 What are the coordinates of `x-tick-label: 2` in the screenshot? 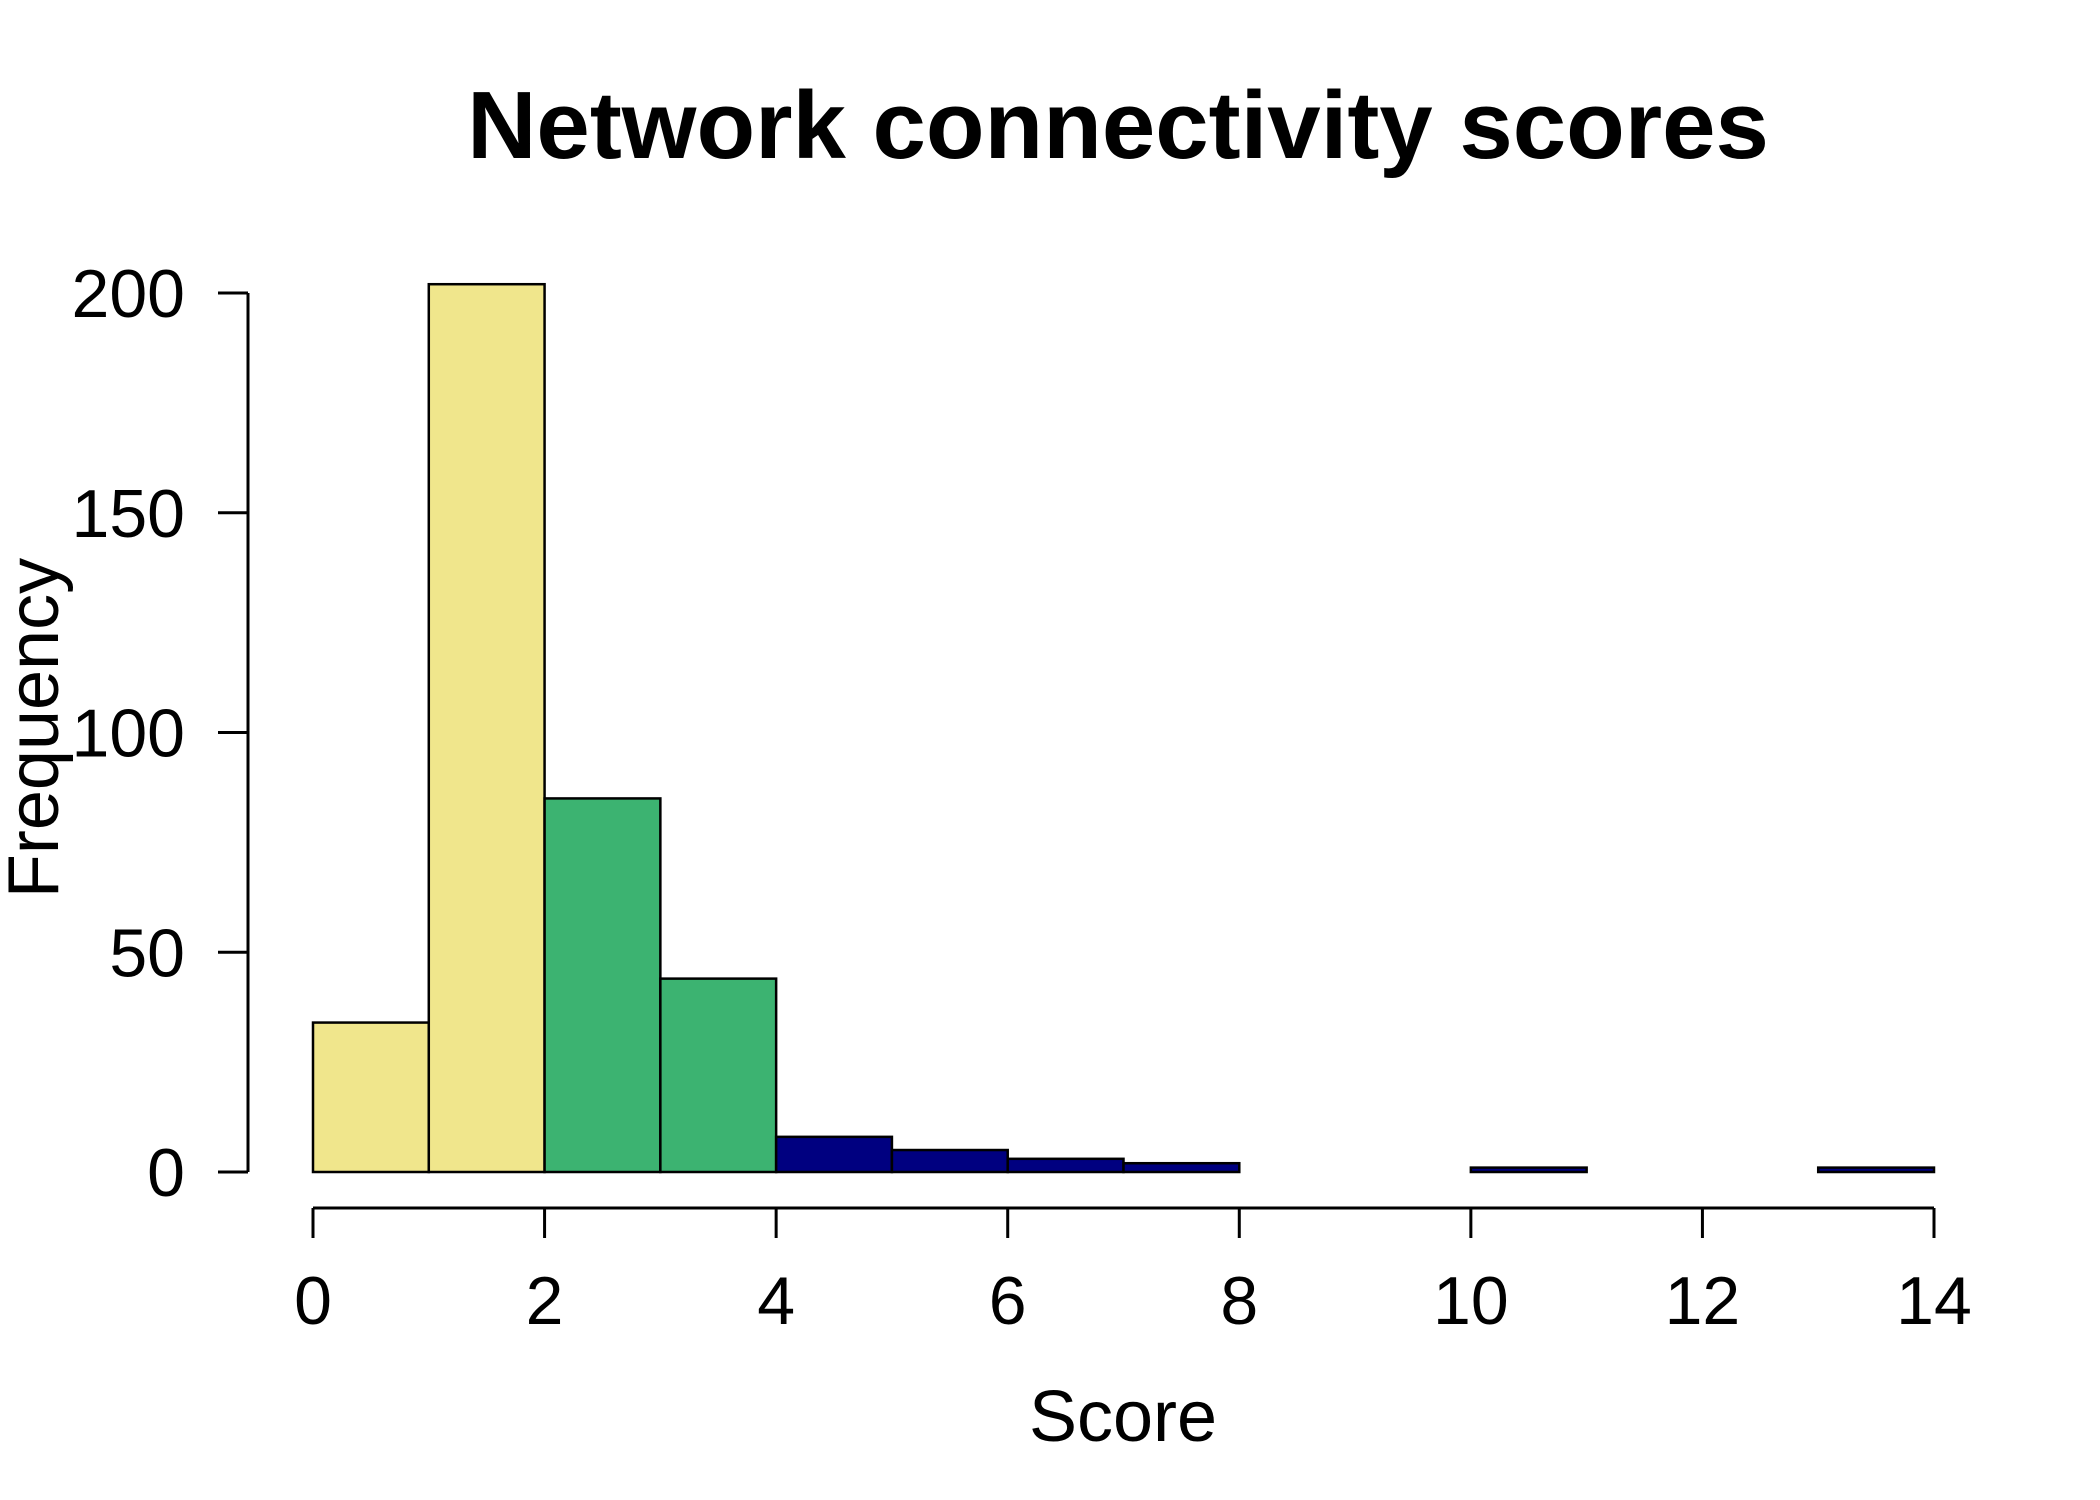 It's located at (545, 1301).